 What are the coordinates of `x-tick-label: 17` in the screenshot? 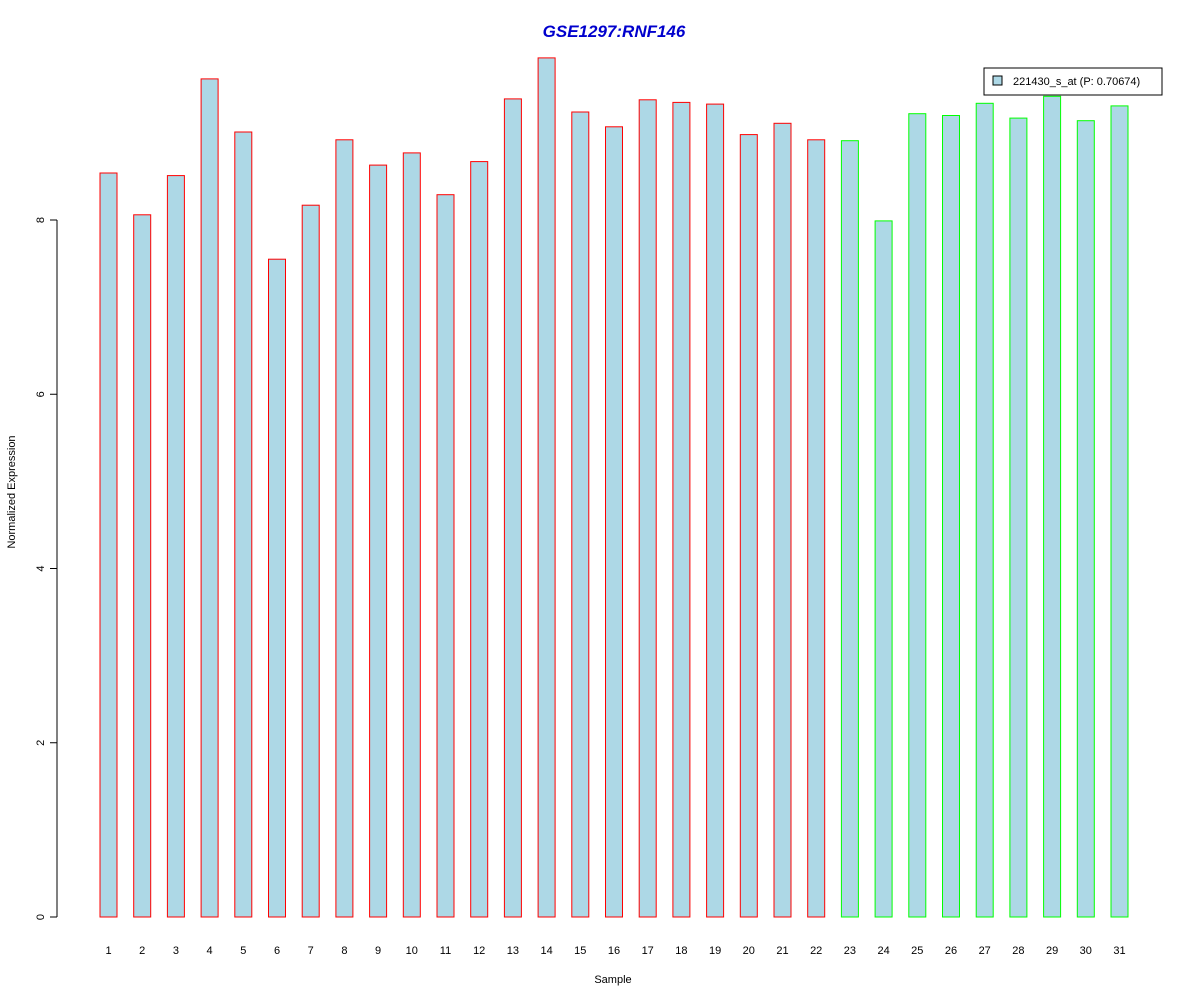 It's located at (648, 951).